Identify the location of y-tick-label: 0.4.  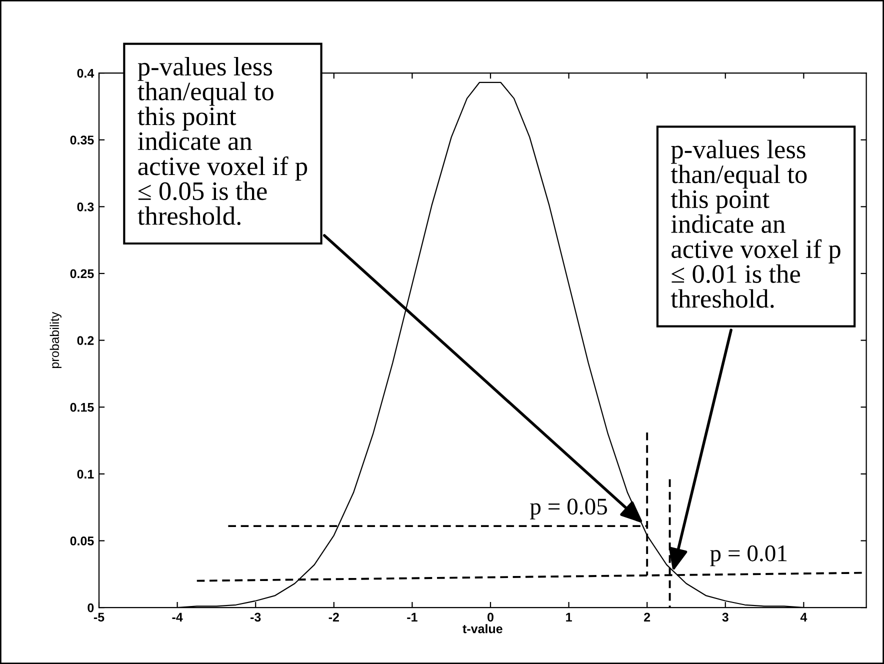
(85, 73).